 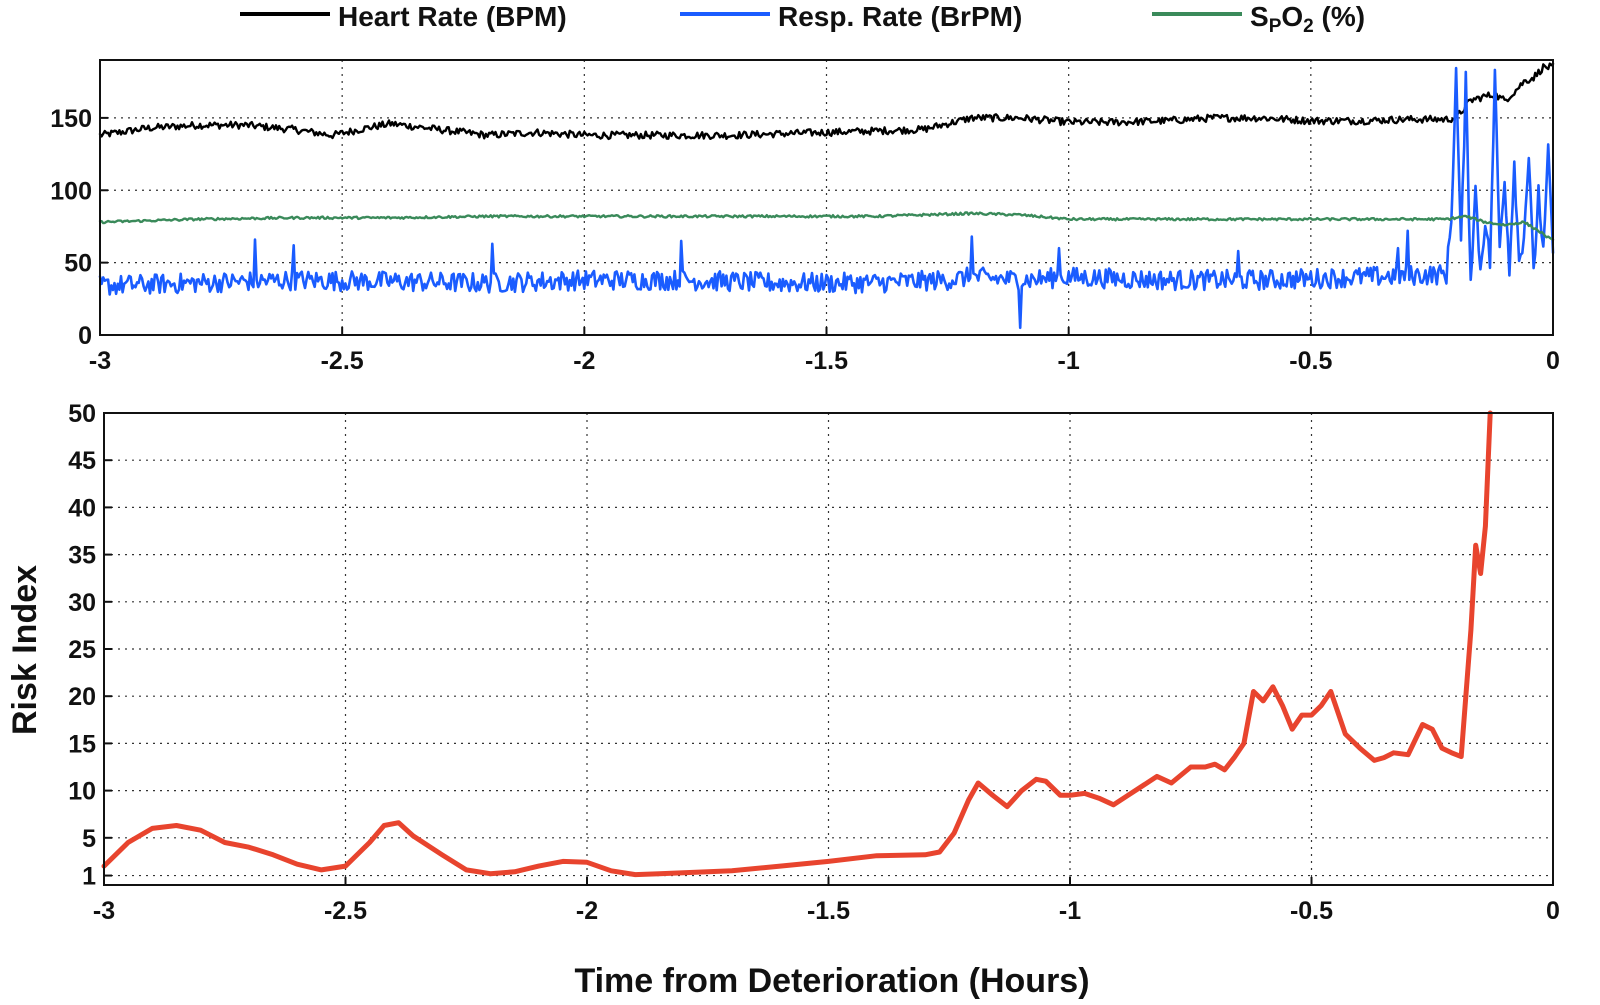 I want to click on risk-xtick-label: -3, so click(x=104, y=911).